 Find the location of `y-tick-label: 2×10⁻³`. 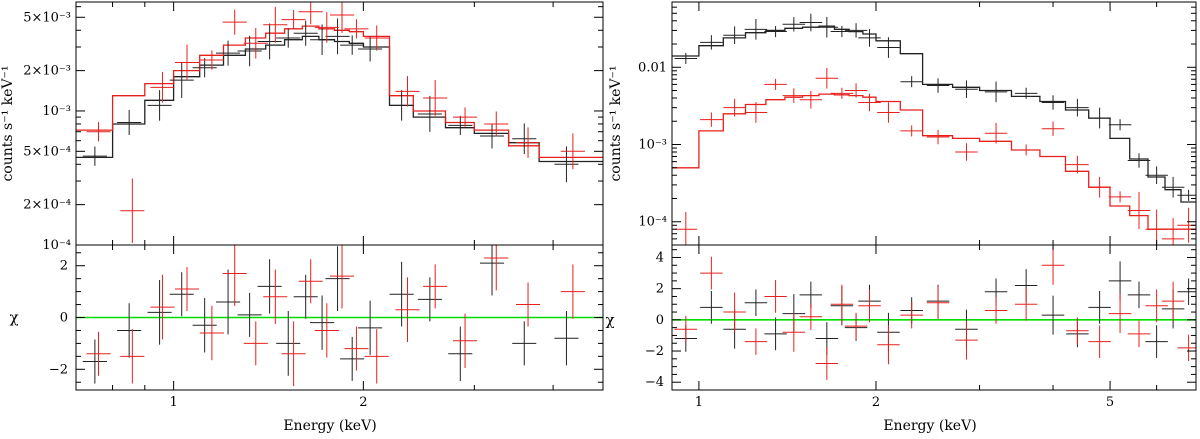

y-tick-label: 2×10⁻³ is located at coordinates (47, 71).